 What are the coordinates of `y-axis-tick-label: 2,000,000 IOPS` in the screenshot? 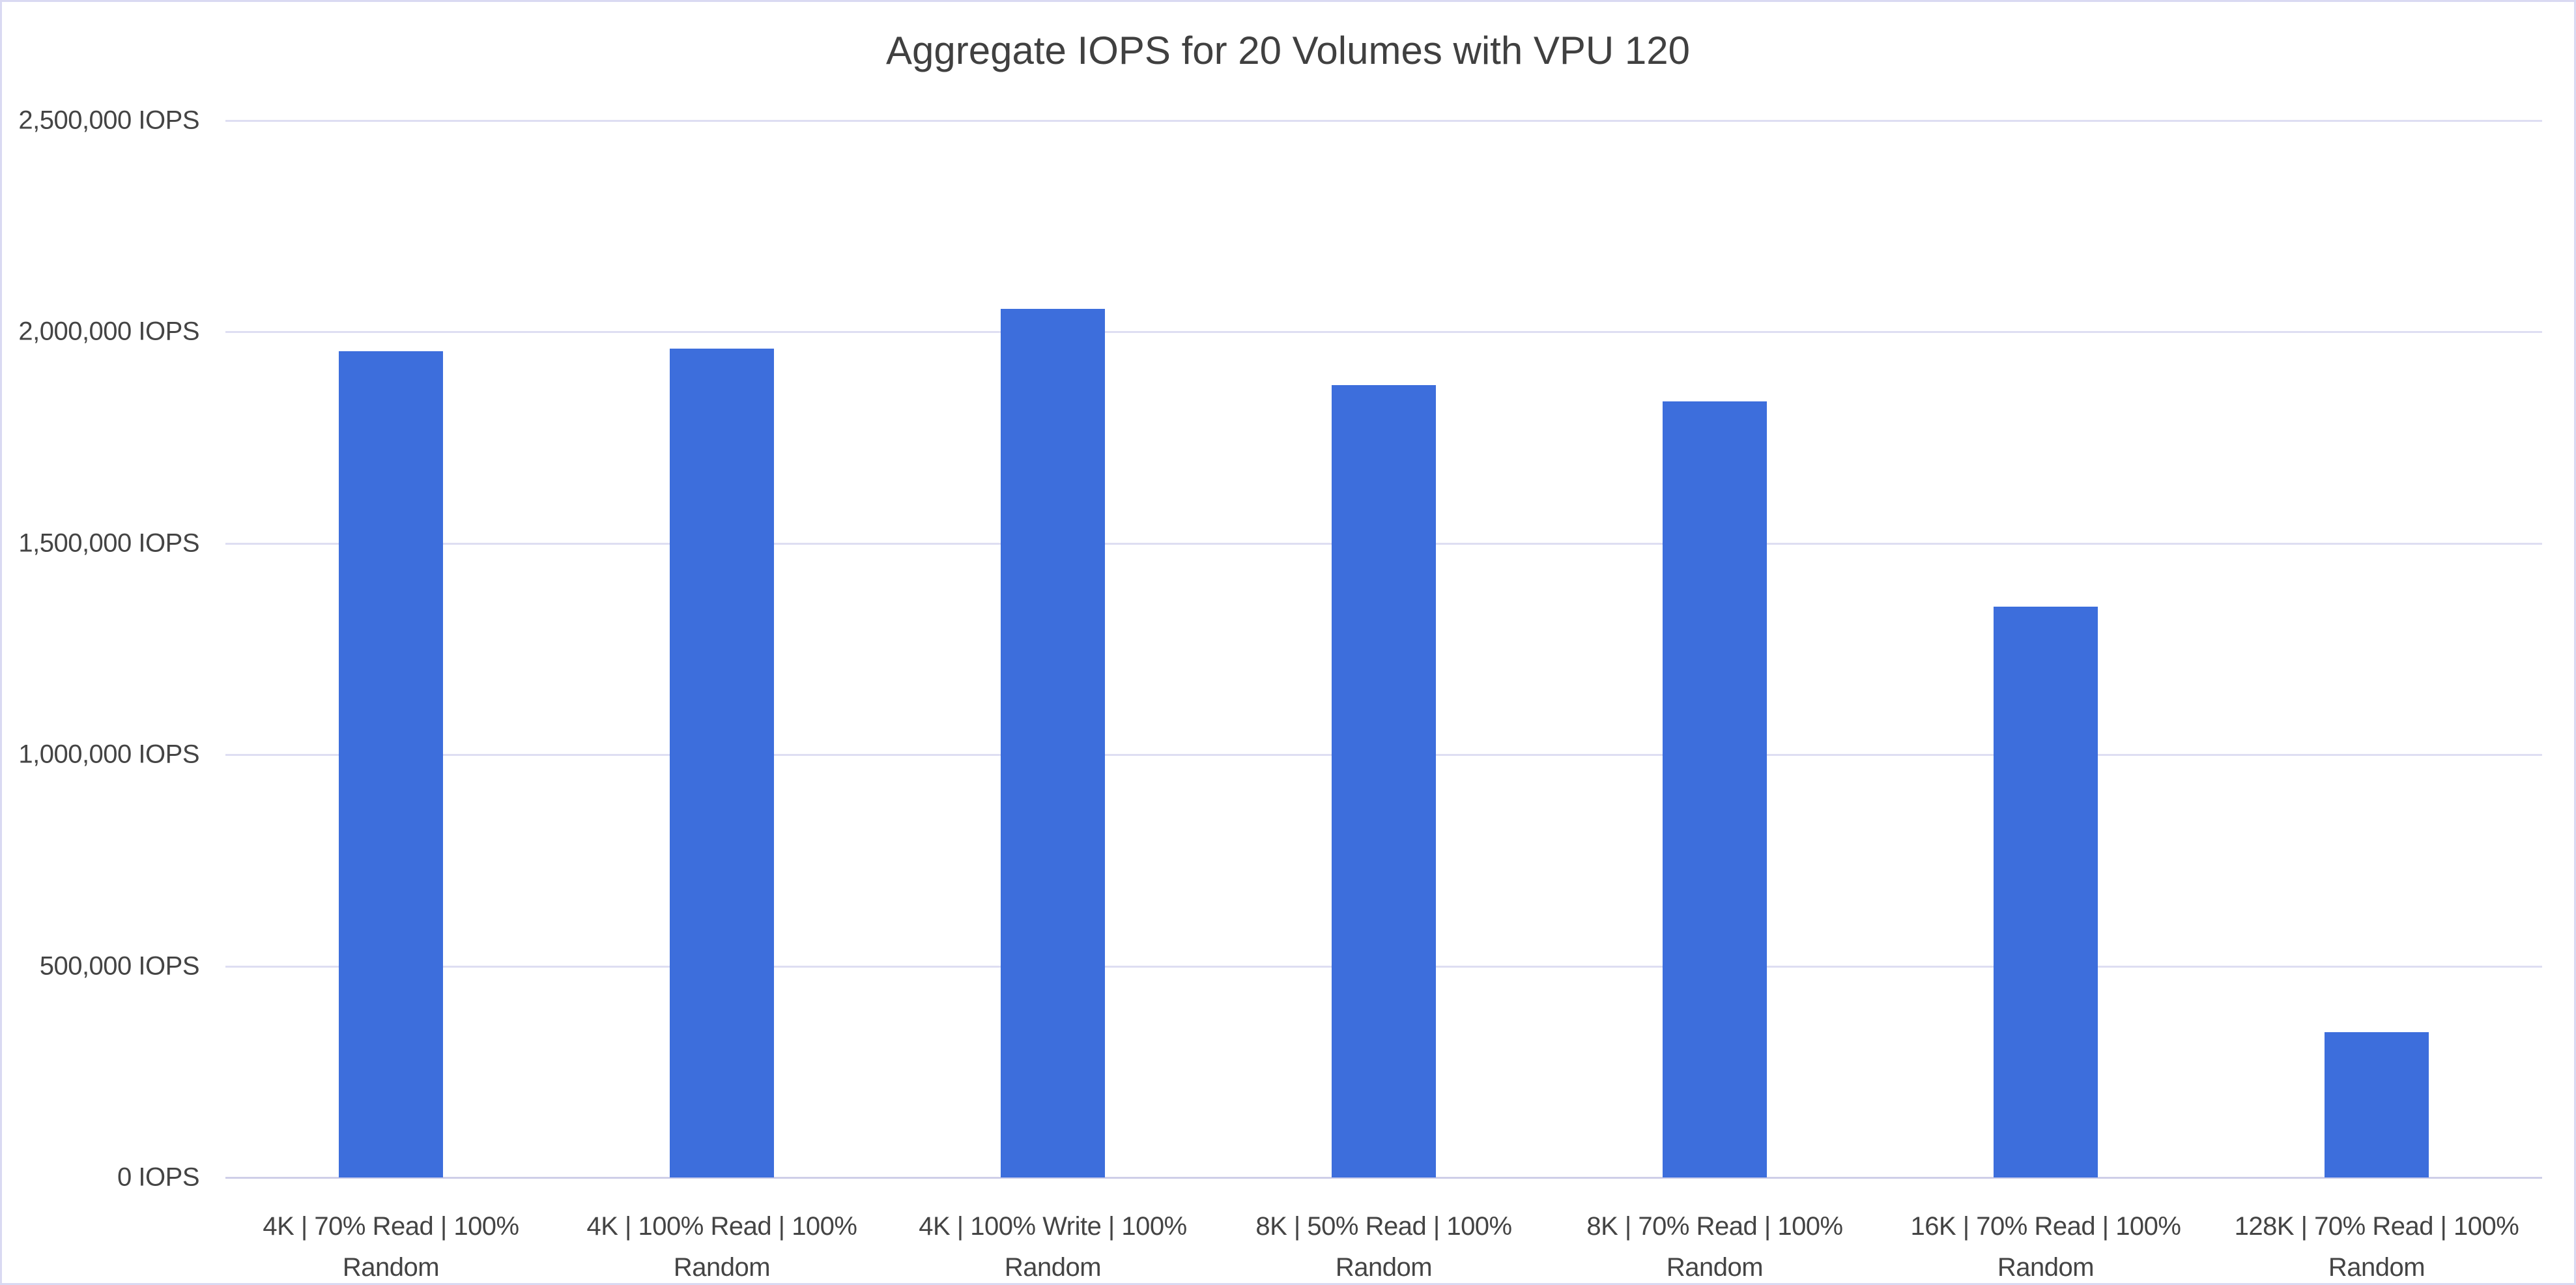 It's located at (108, 331).